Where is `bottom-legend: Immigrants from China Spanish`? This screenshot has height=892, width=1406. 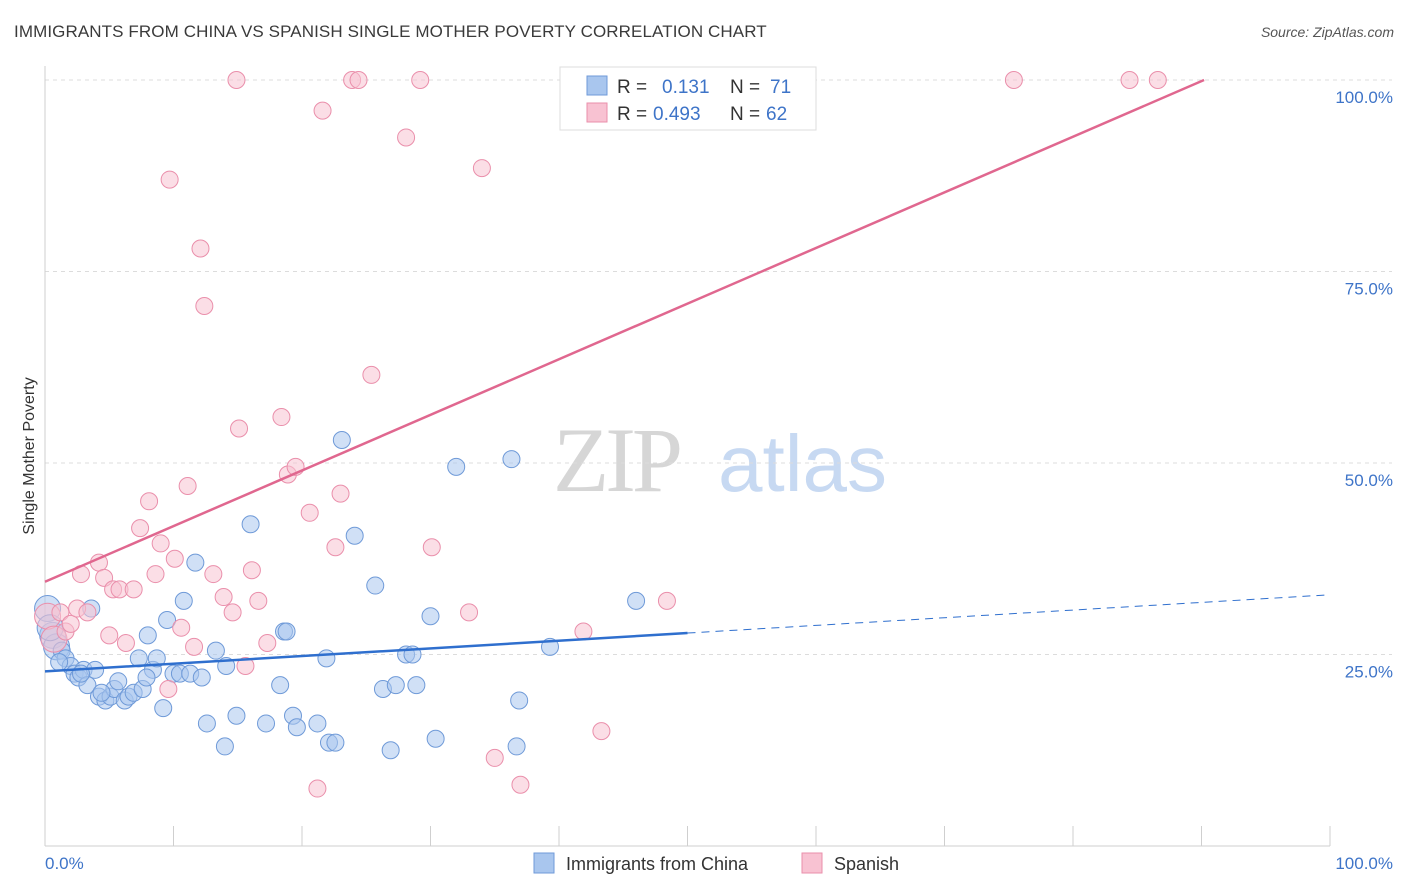
bottom-legend: Immigrants from China Spanish is located at coordinates (716, 863).